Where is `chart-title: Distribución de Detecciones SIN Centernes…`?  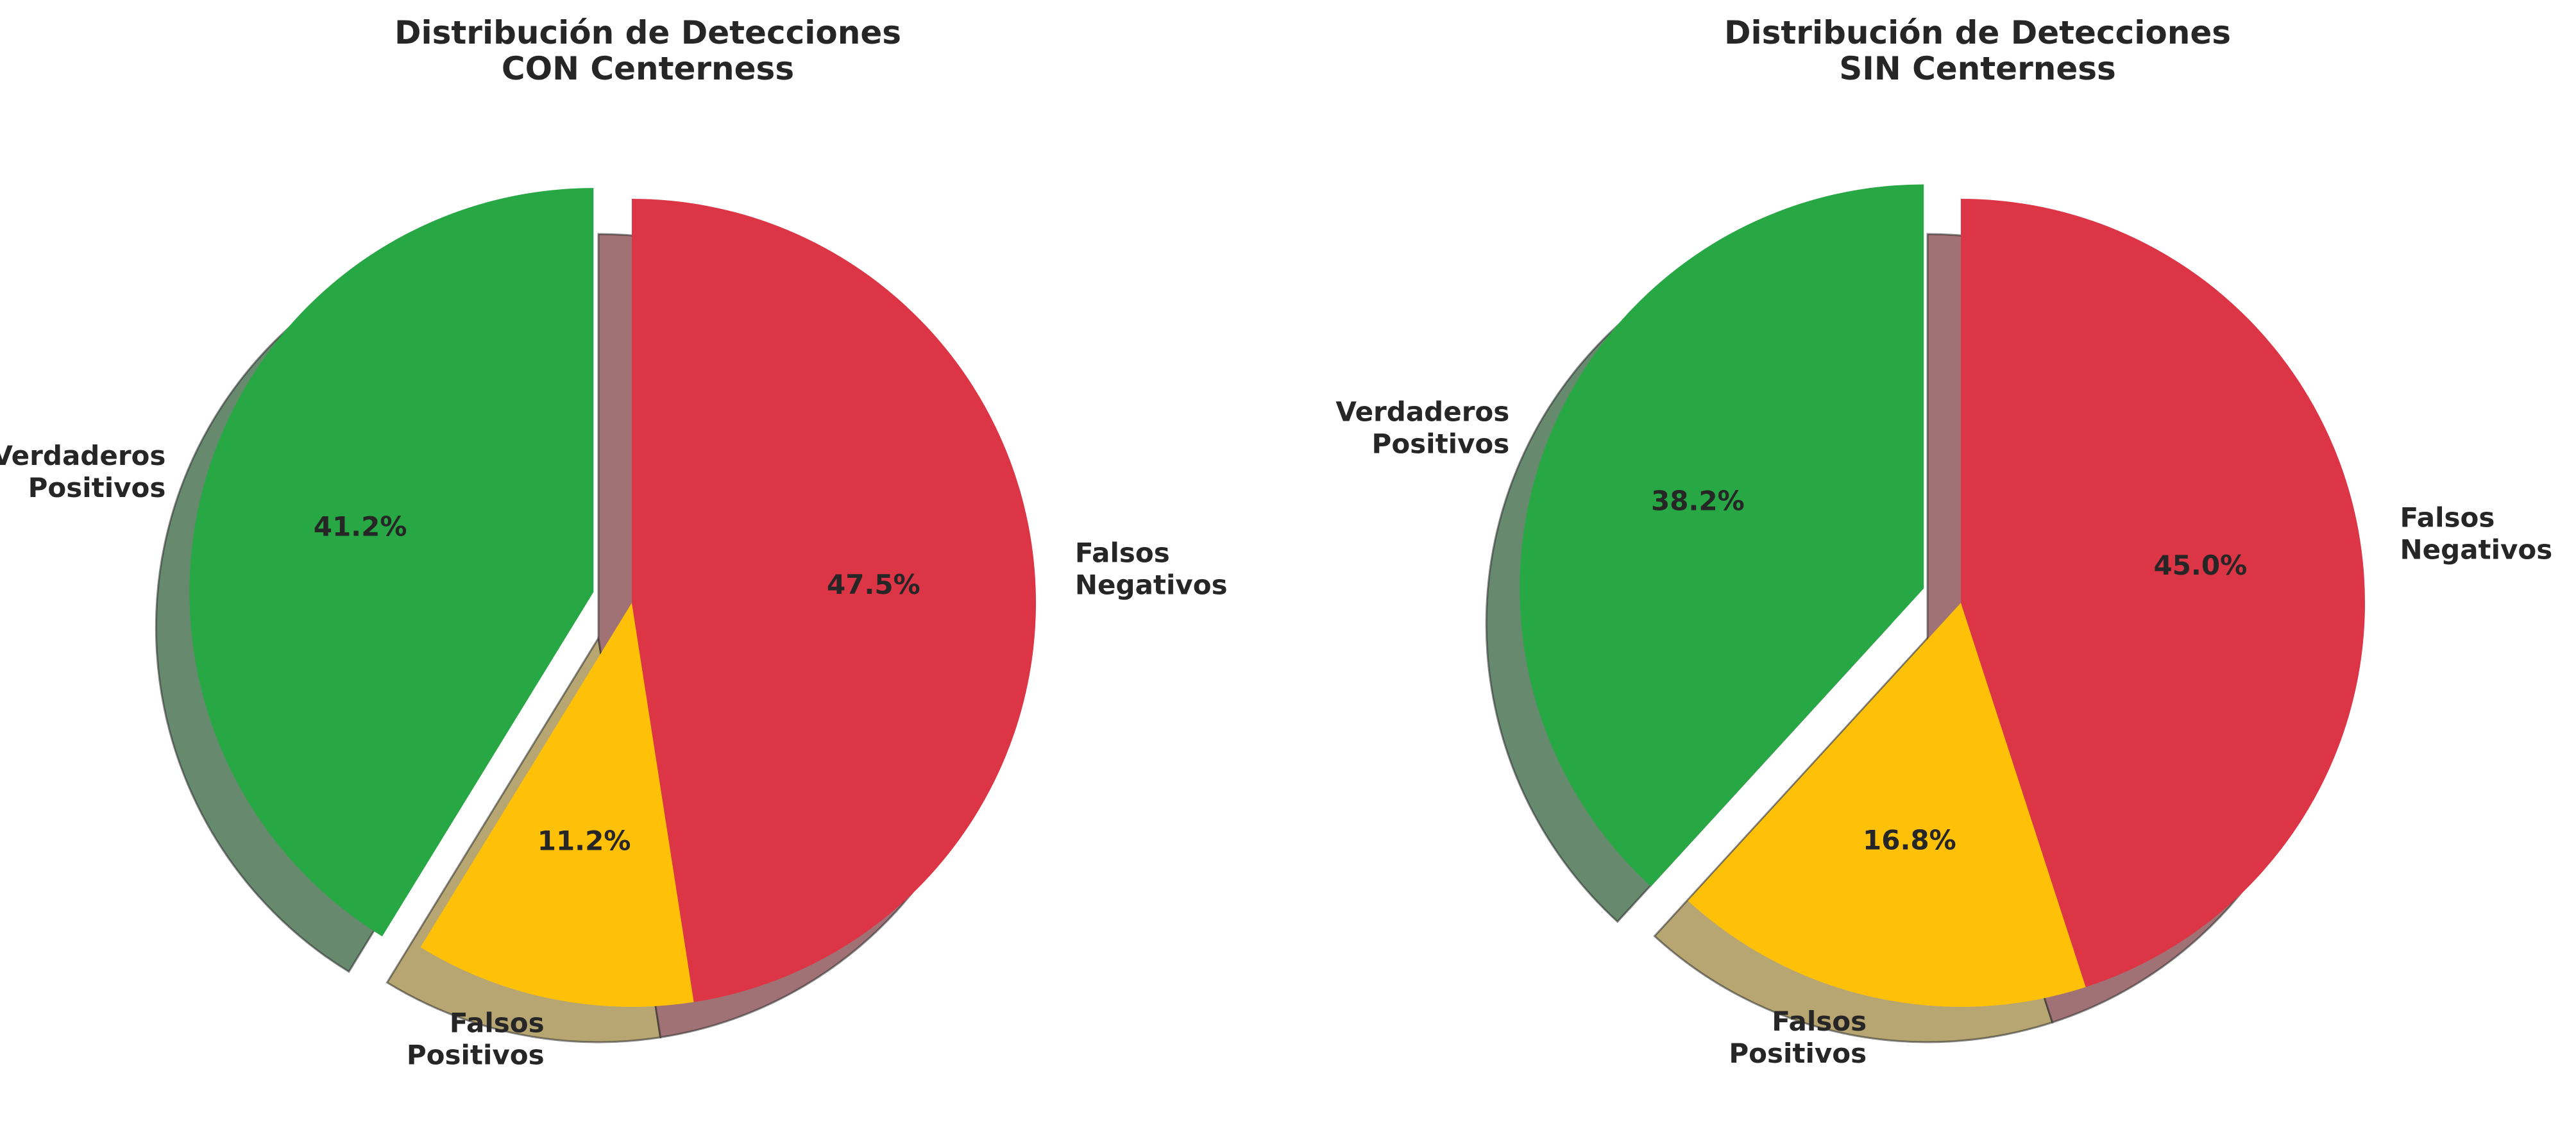 chart-title: Distribución de Detecciones SIN Centernes… is located at coordinates (1977, 50).